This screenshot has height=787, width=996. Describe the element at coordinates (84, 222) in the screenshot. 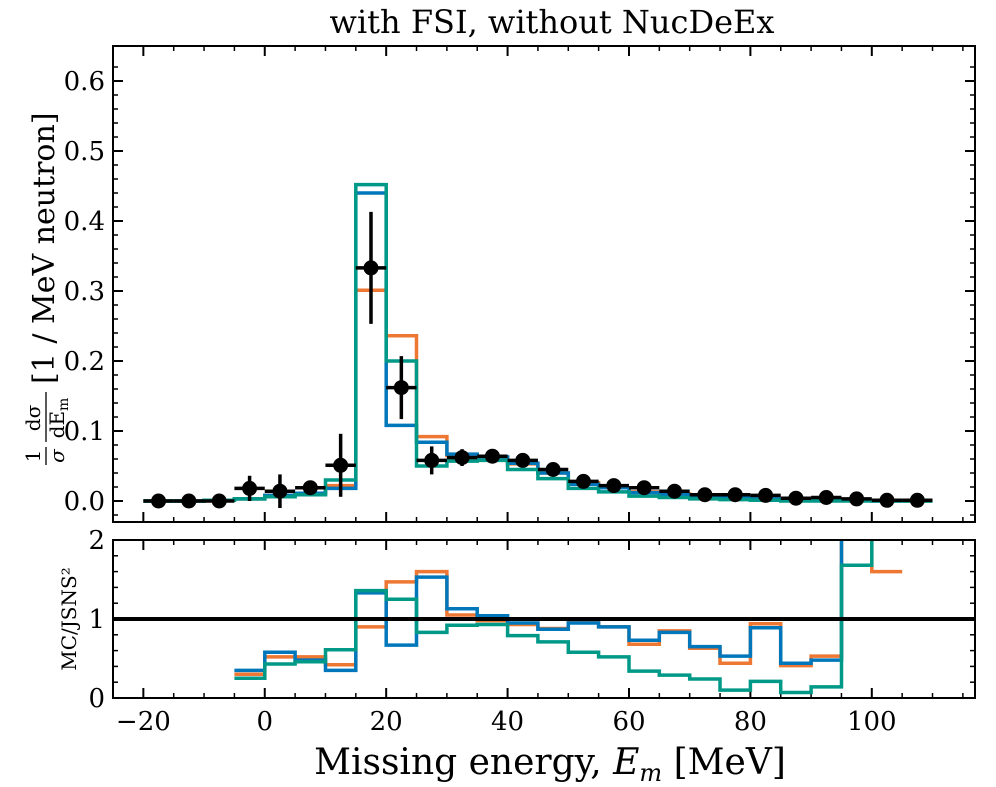

I see `main-ytick-label: 0.4` at that location.